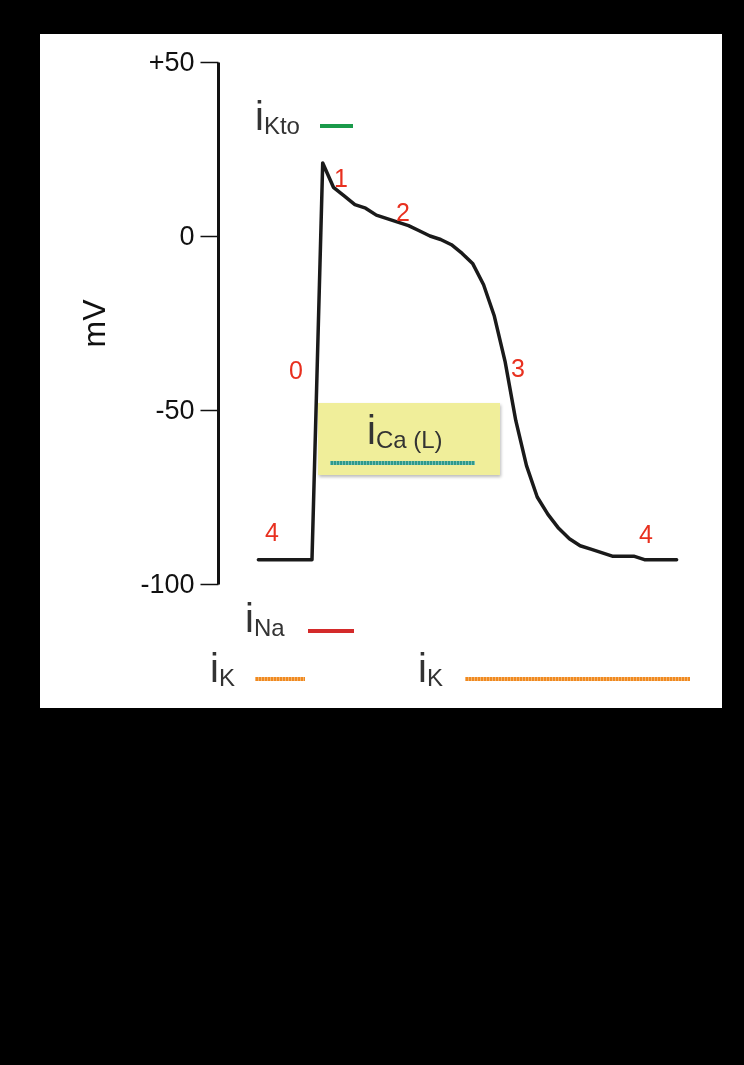  Describe the element at coordinates (296, 369) in the screenshot. I see `annotation: 0` at that location.